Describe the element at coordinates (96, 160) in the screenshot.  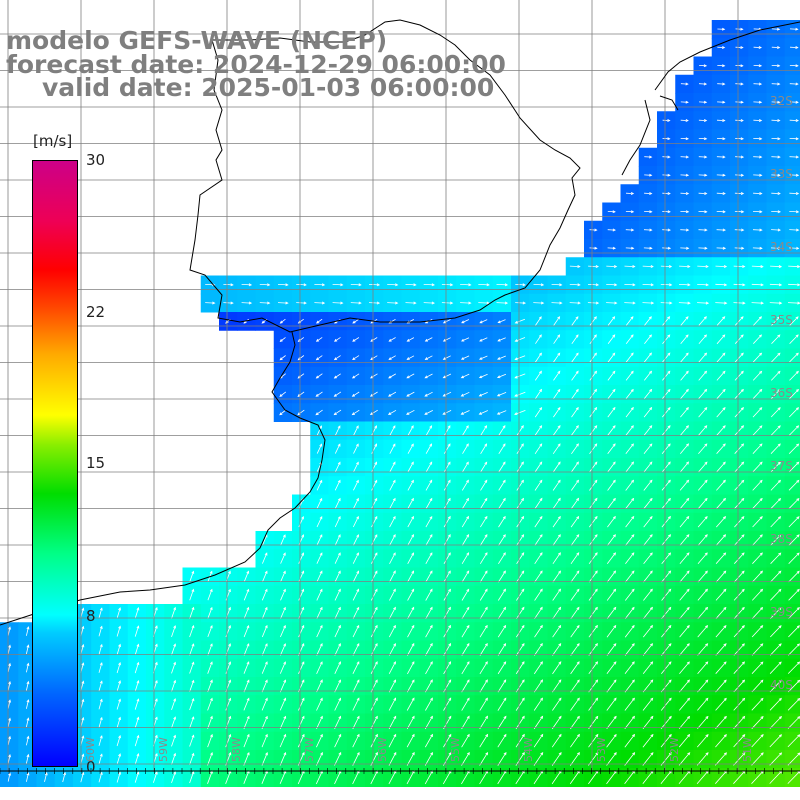
I see `colorbar-tick-30: 30` at that location.